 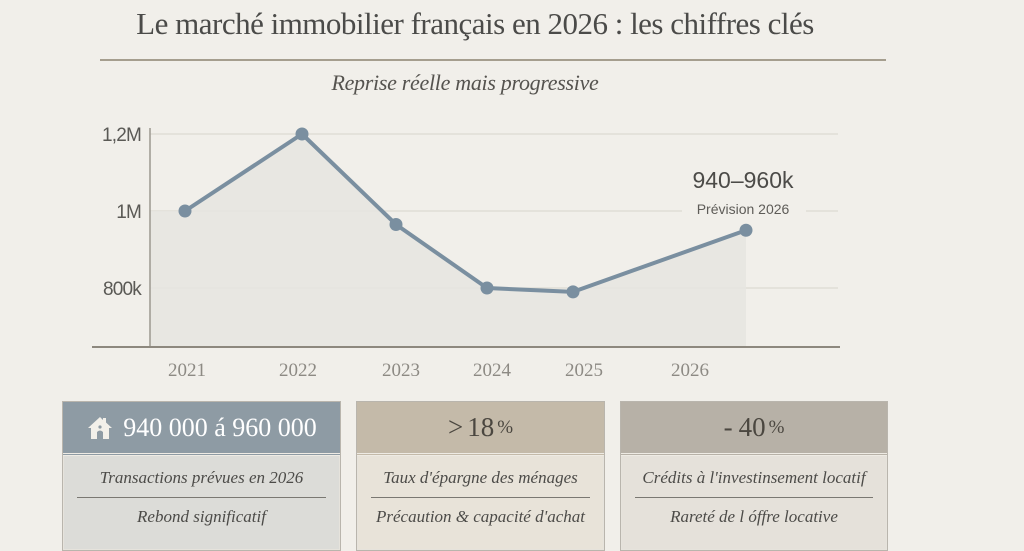 I want to click on card-subcaption: Rebond significatif, so click(x=201, y=516).